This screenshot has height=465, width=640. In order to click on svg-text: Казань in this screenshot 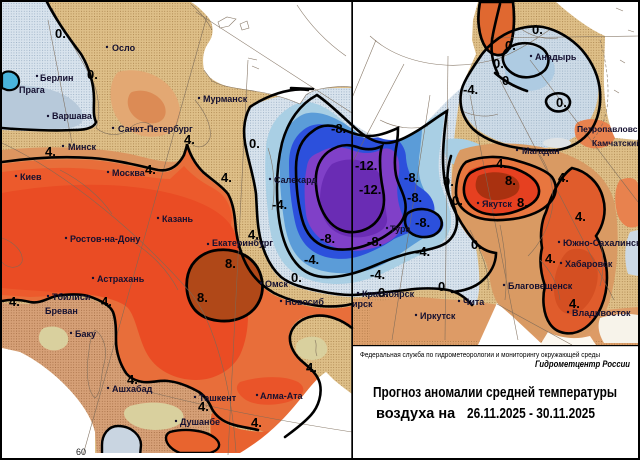, I will do `click(178, 219)`.